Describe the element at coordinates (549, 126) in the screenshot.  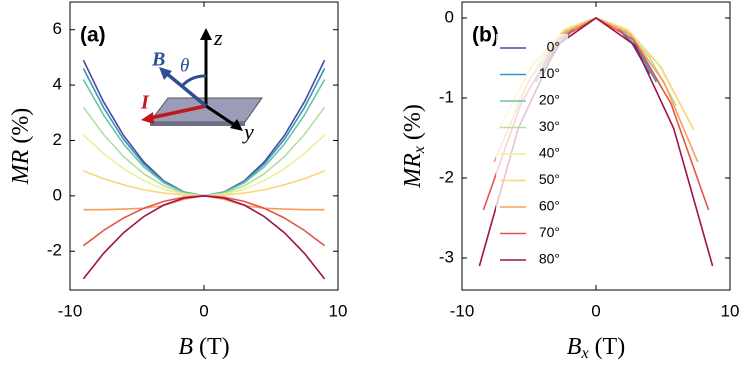
I see `legend-label: 30°` at that location.